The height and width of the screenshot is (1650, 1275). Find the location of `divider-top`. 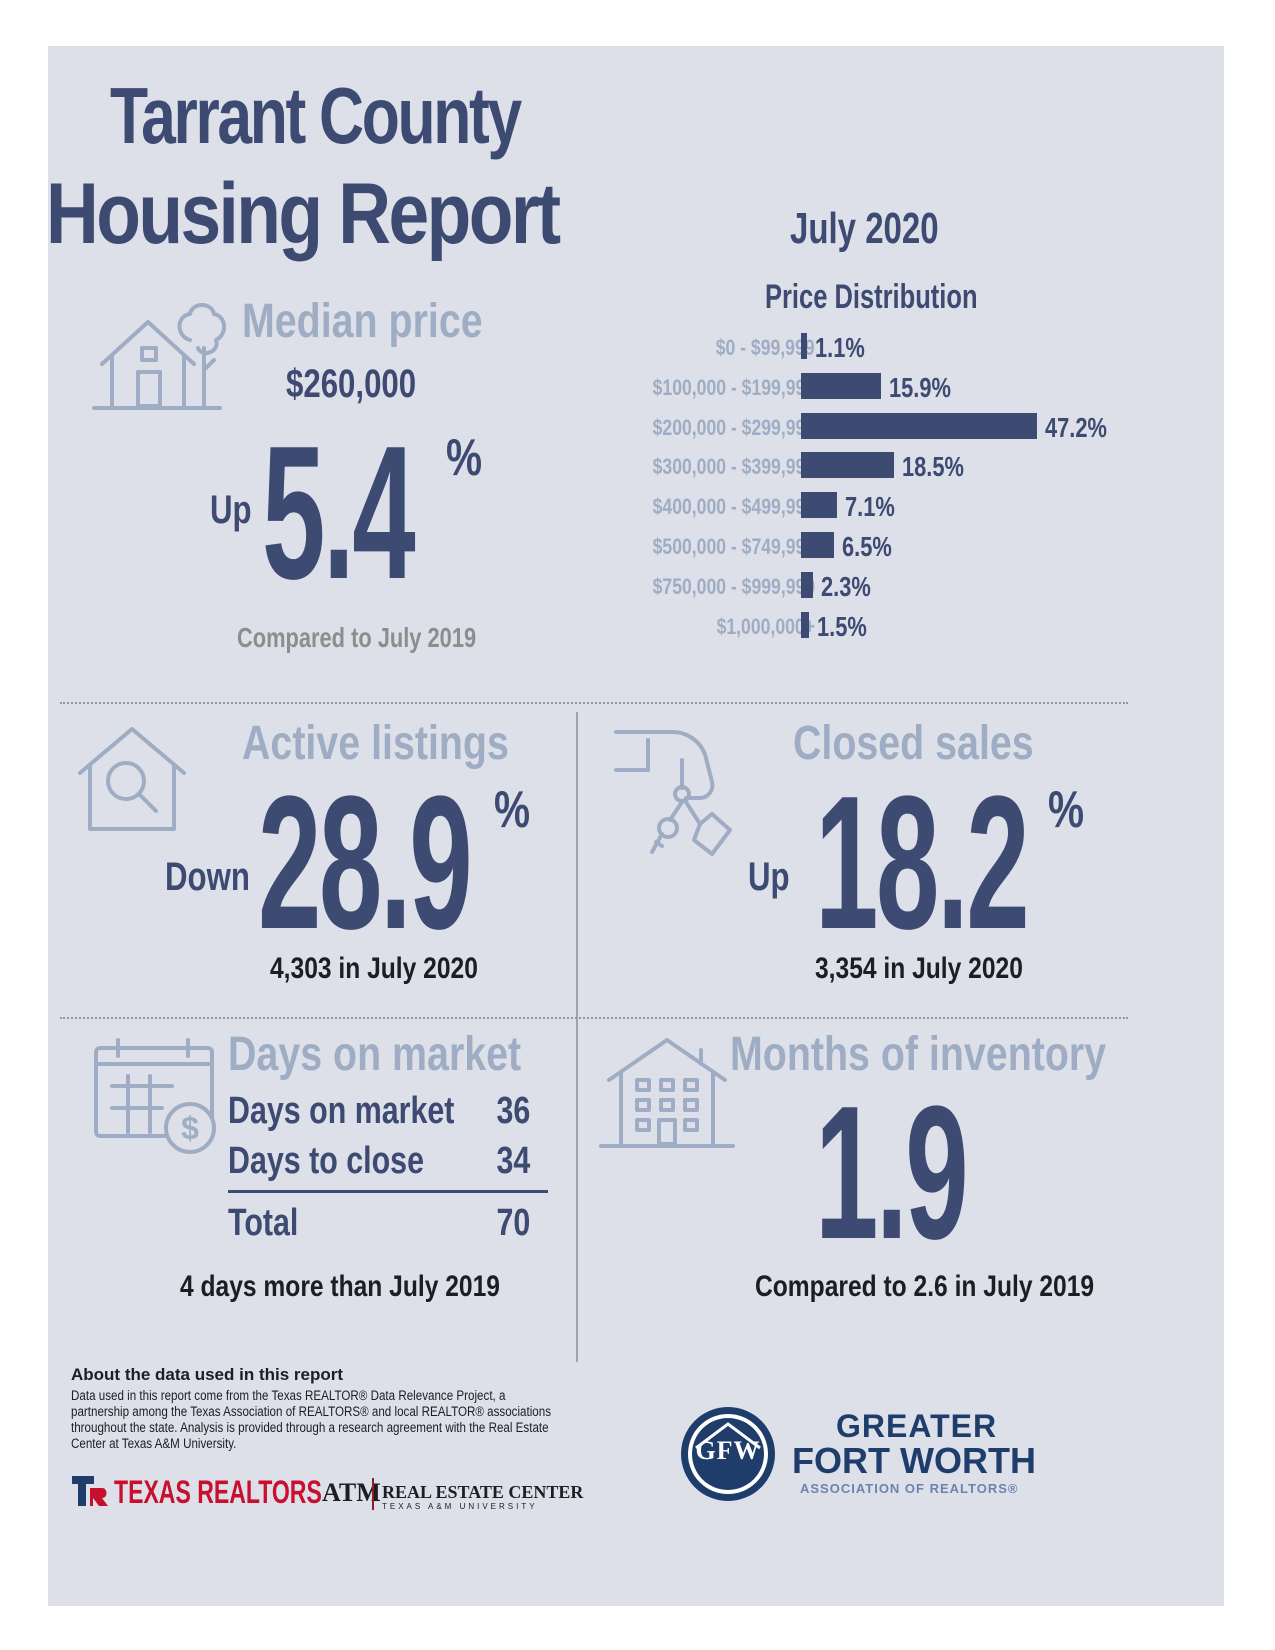

divider-top is located at coordinates (594, 703).